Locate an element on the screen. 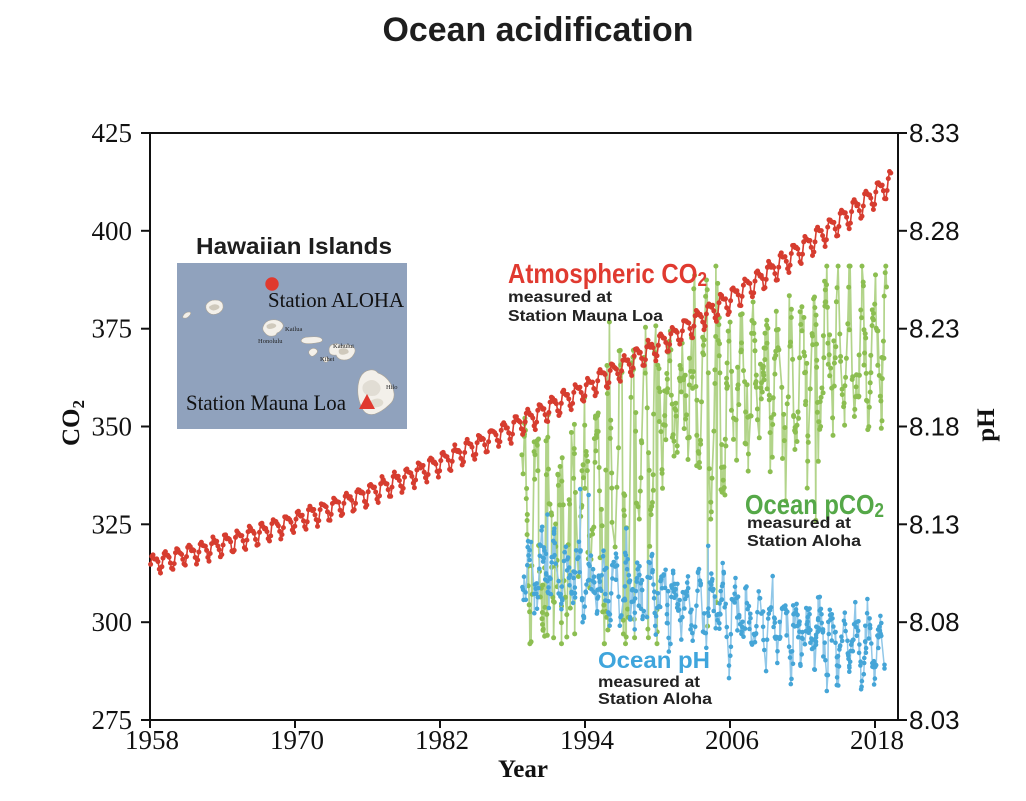 The width and height of the screenshot is (1026, 801). svg-text: Kahului is located at coordinates (343, 346).